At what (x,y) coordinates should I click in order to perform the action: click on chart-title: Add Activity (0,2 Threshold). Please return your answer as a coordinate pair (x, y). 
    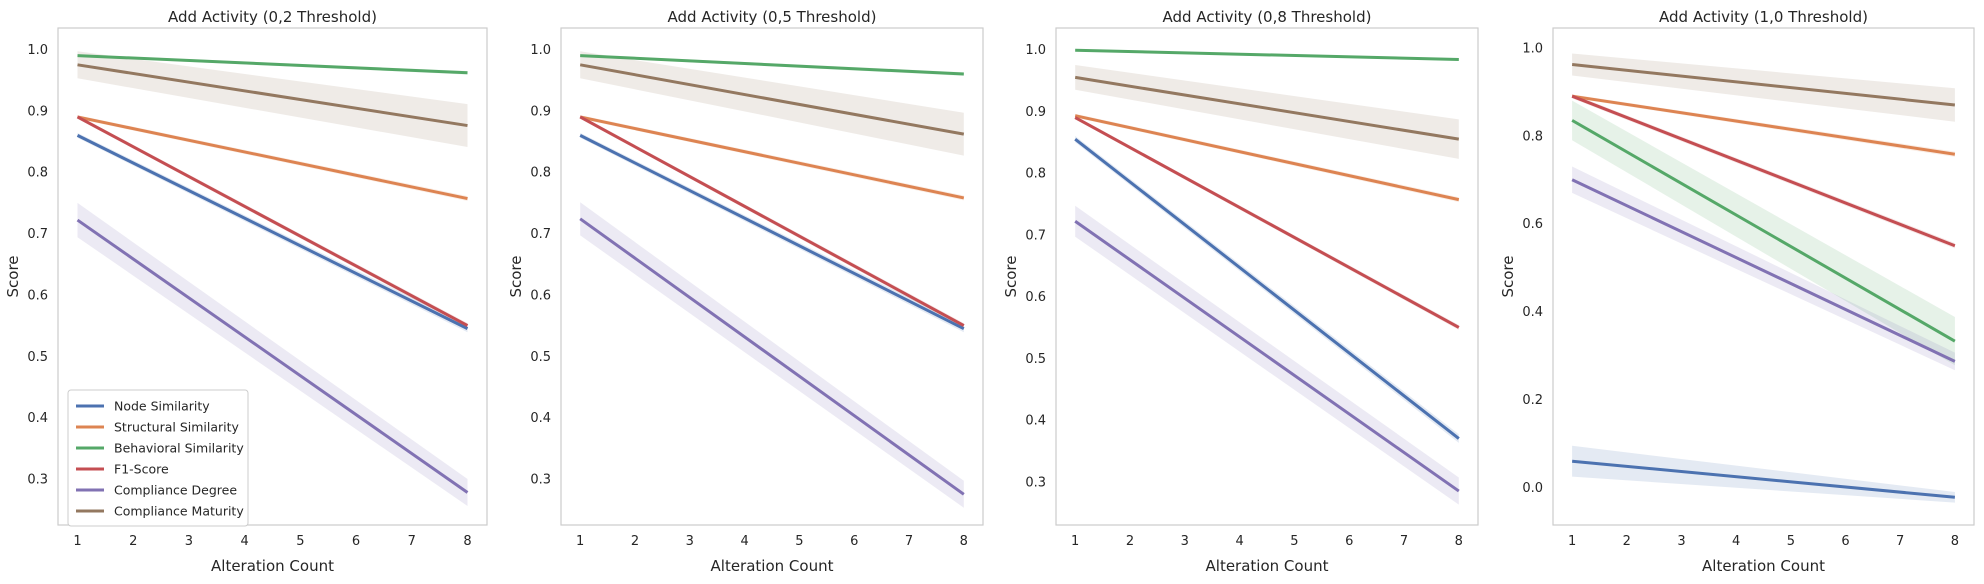
    Looking at the image, I should click on (272, 17).